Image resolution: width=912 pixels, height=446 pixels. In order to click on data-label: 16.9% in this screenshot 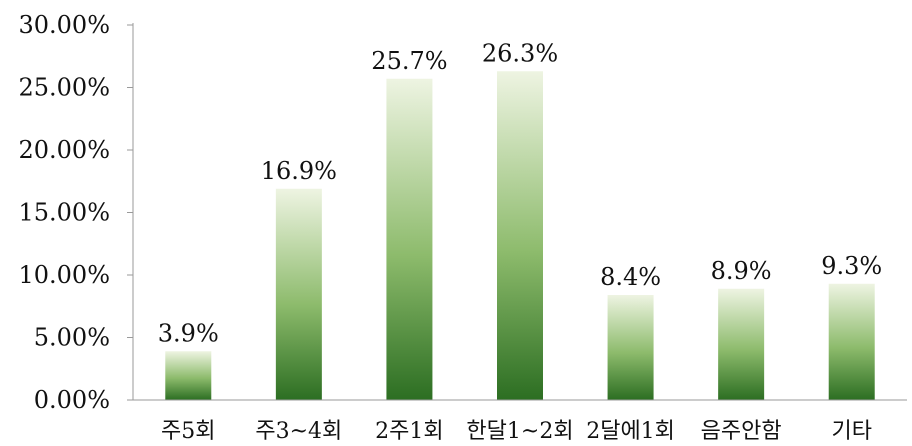, I will do `click(299, 171)`.